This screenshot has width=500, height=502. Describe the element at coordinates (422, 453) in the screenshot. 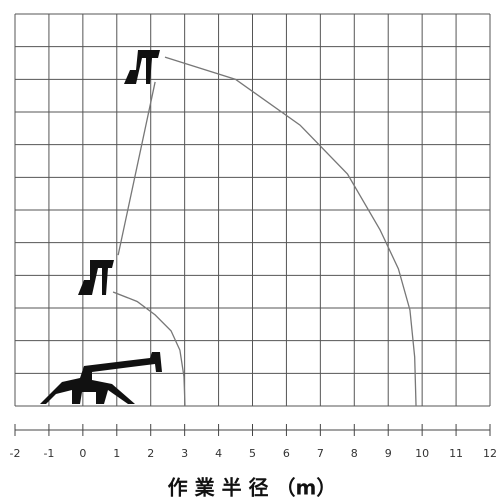

I see `x-tick-label: 10` at that location.